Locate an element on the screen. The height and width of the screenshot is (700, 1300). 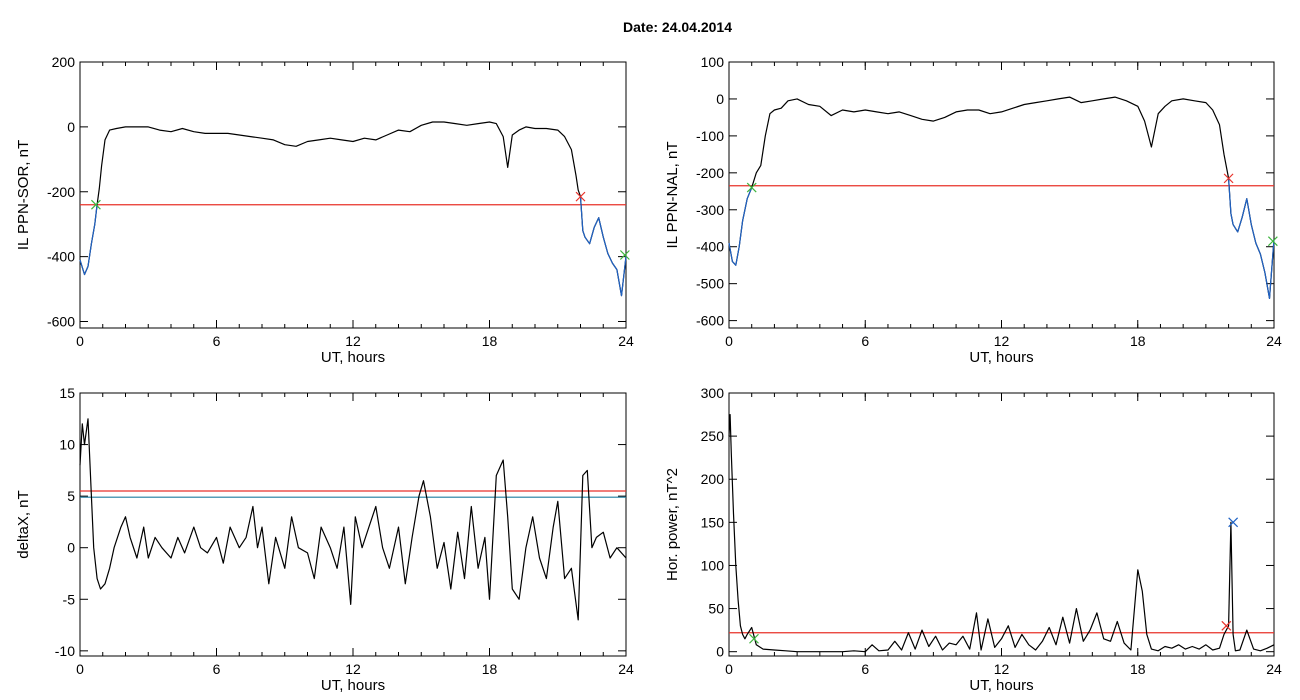
y-tick-label: 150 is located at coordinates (713, 522).